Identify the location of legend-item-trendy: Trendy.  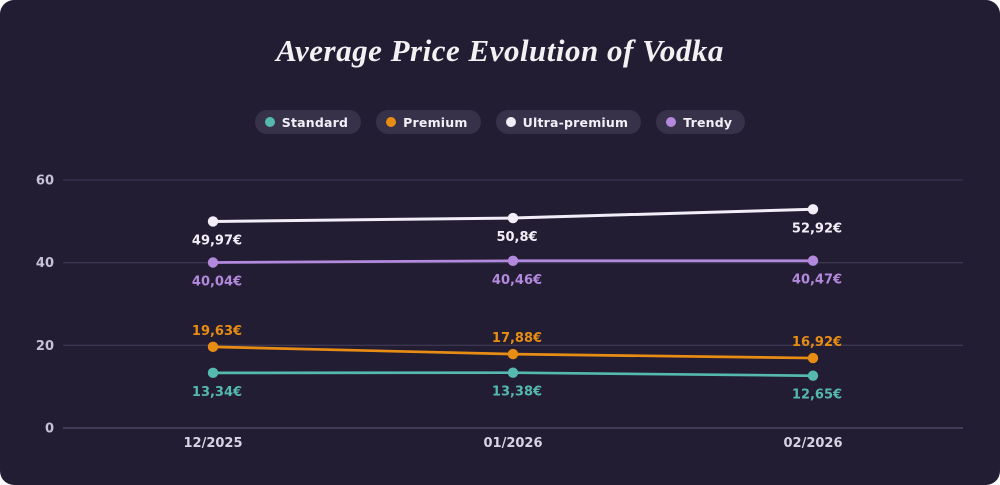
(701, 122).